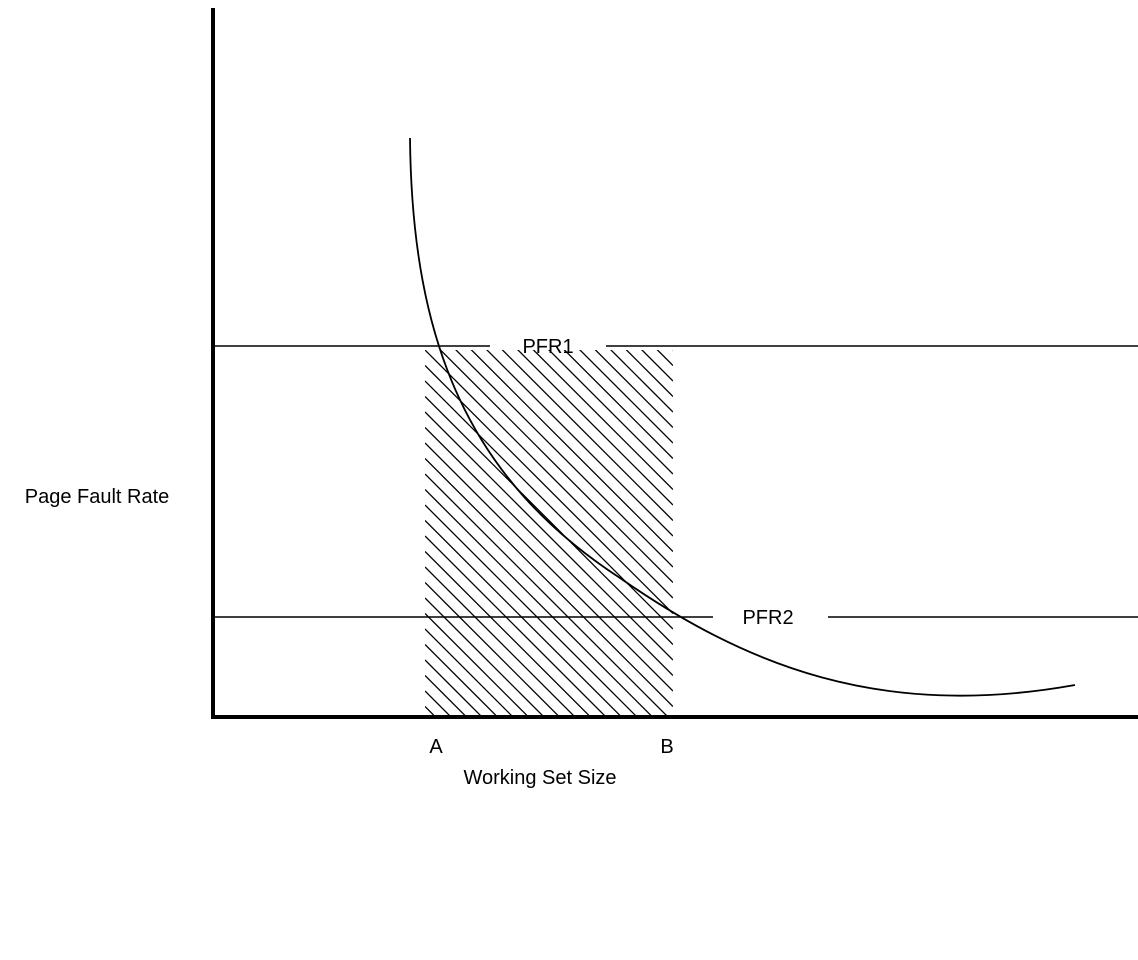 This screenshot has height=960, width=1138. What do you see at coordinates (539, 778) in the screenshot?
I see `x-axis-label: Working Set Size` at bounding box center [539, 778].